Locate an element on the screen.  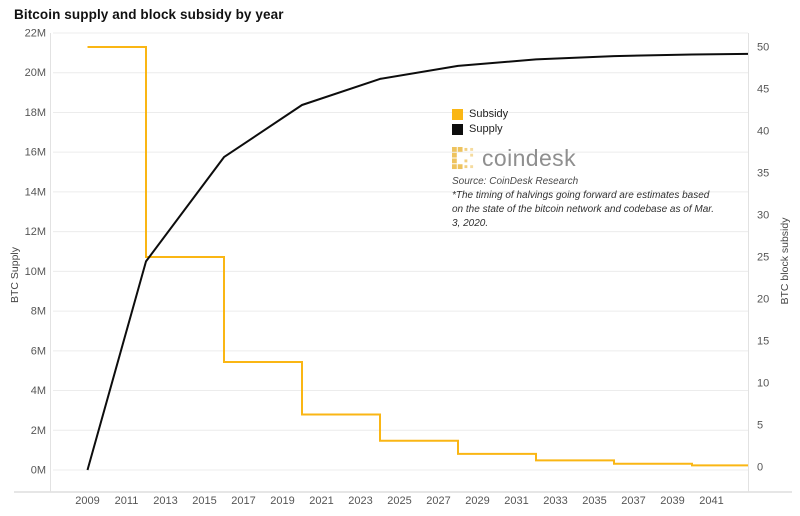
legend-item-supply: Supply is located at coordinates (480, 129).